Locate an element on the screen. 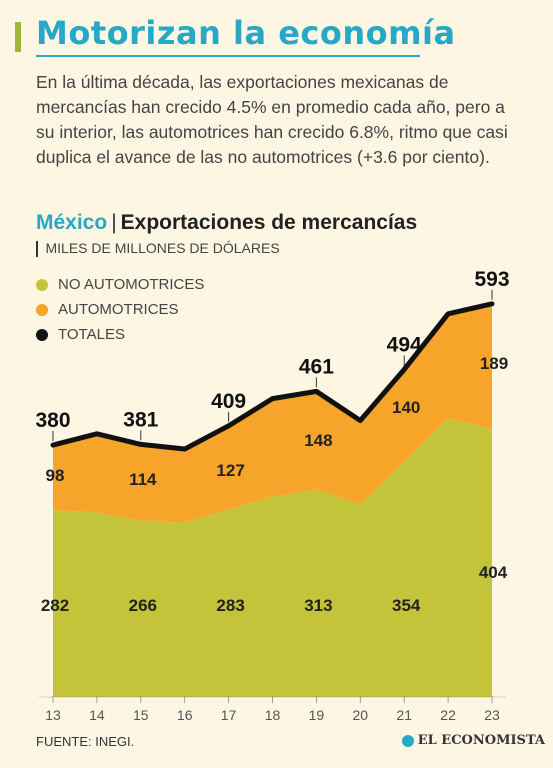 This screenshot has height=768, width=553. x-tick-label: 19 is located at coordinates (317, 715).